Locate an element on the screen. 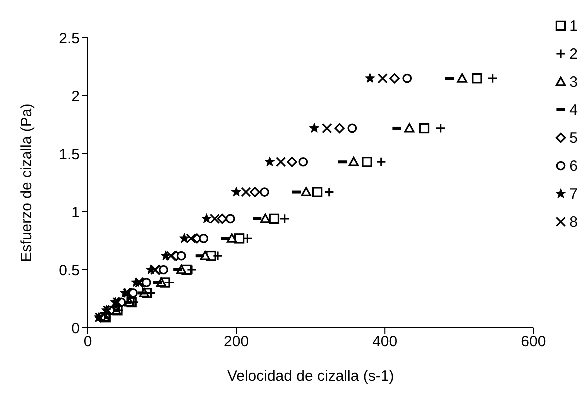 The image size is (586, 401). y-tick-label: 2 is located at coordinates (76, 97).